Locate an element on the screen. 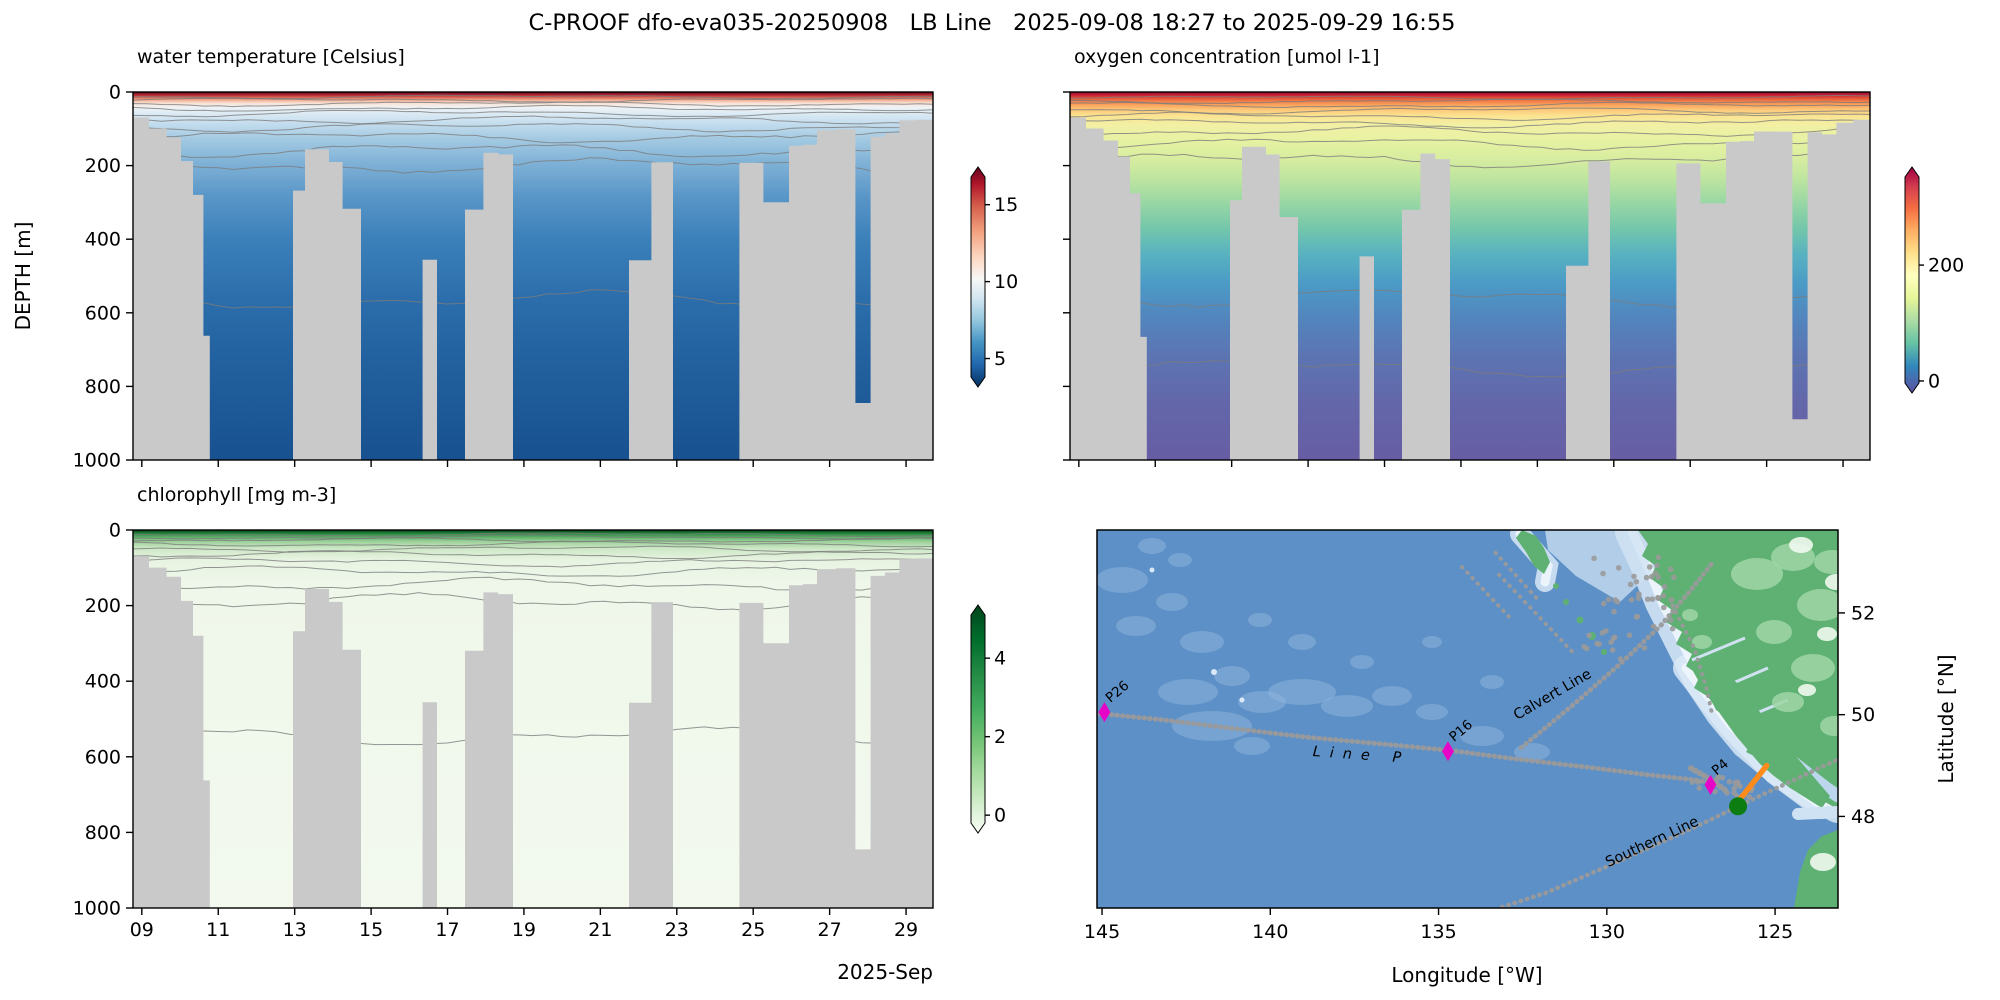 Image resolution: width=2000 pixels, height=1000 pixels. oxygen-colorbar: 0 200 is located at coordinates (1934, 280).